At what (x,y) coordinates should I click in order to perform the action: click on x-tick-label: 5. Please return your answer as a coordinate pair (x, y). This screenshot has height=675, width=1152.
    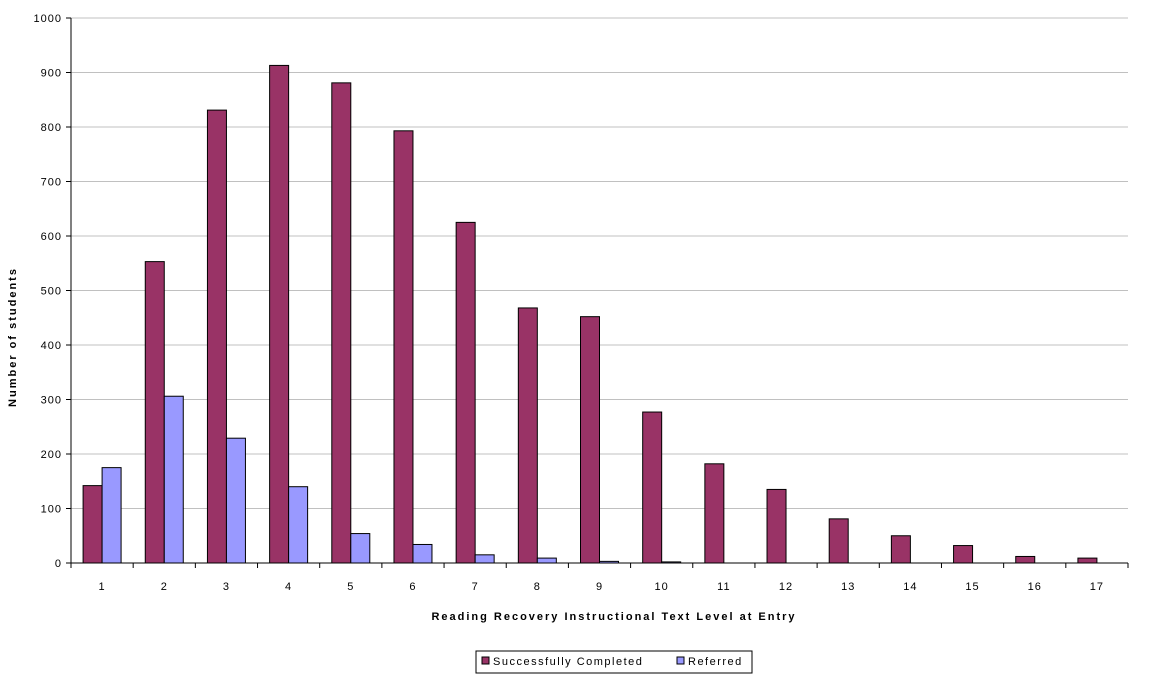
    Looking at the image, I should click on (350, 587).